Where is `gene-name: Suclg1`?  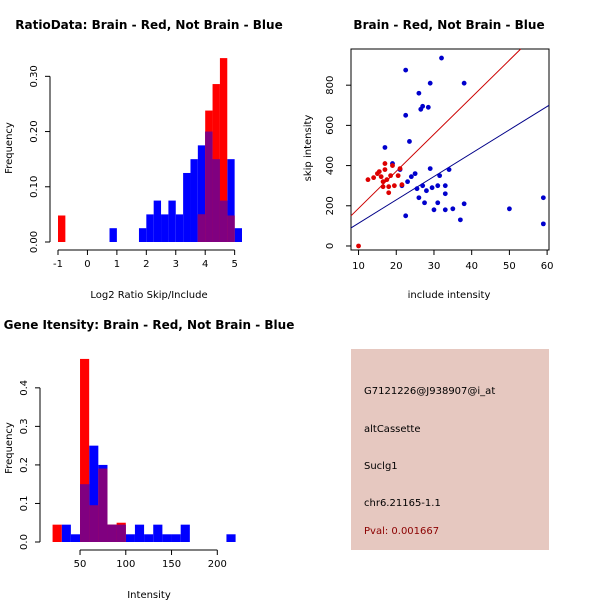
gene-name: Suclg1 is located at coordinates (381, 466).